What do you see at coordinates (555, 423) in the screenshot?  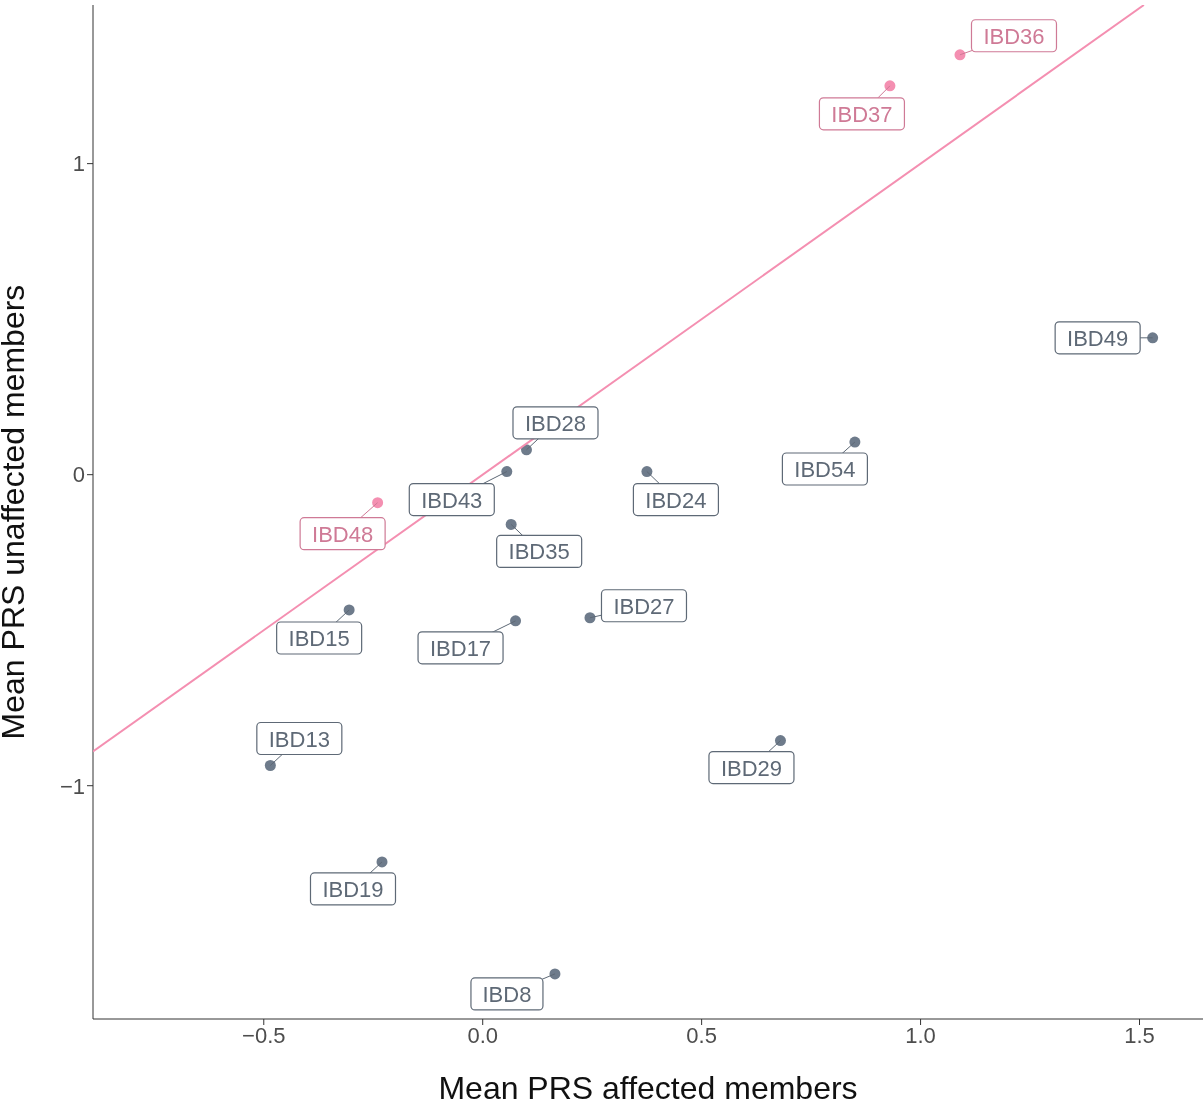 I see `annotation: IBD28` at bounding box center [555, 423].